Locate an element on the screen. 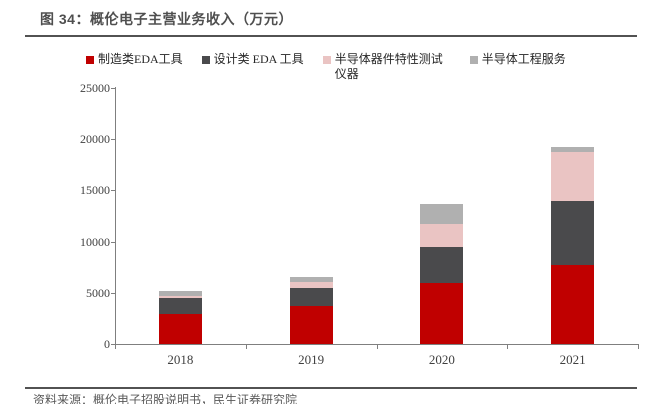 The height and width of the screenshot is (404, 662). legend-label: 半导体器件特性测试仪器 is located at coordinates (388, 66).